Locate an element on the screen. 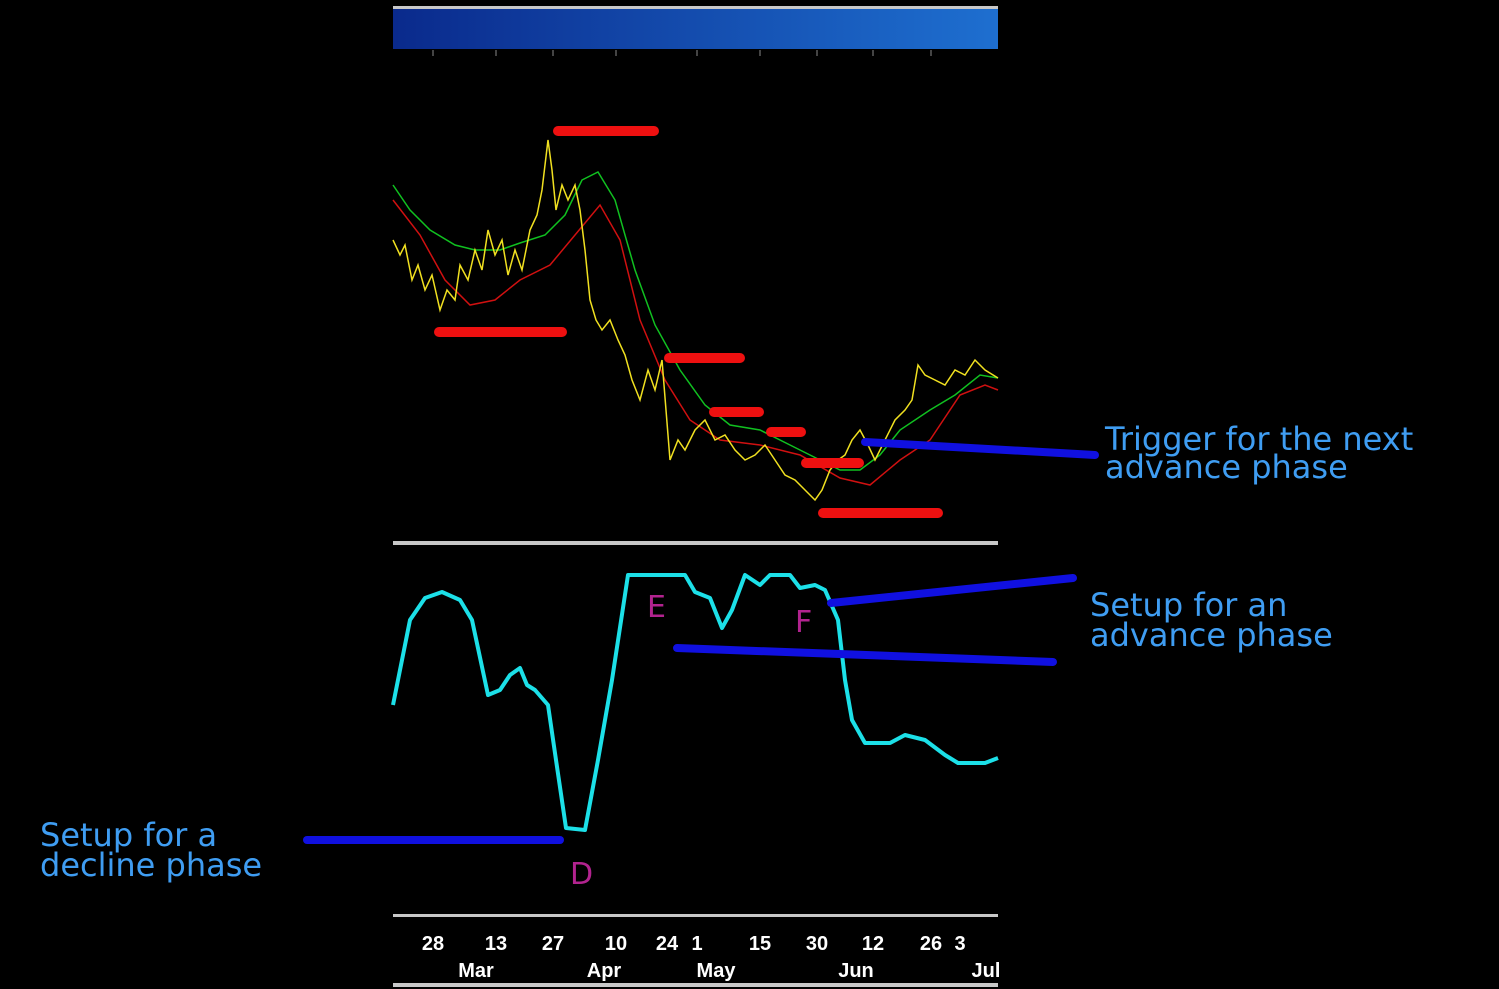 The image size is (1499, 989). chart-header is located at coordinates (695, 29).